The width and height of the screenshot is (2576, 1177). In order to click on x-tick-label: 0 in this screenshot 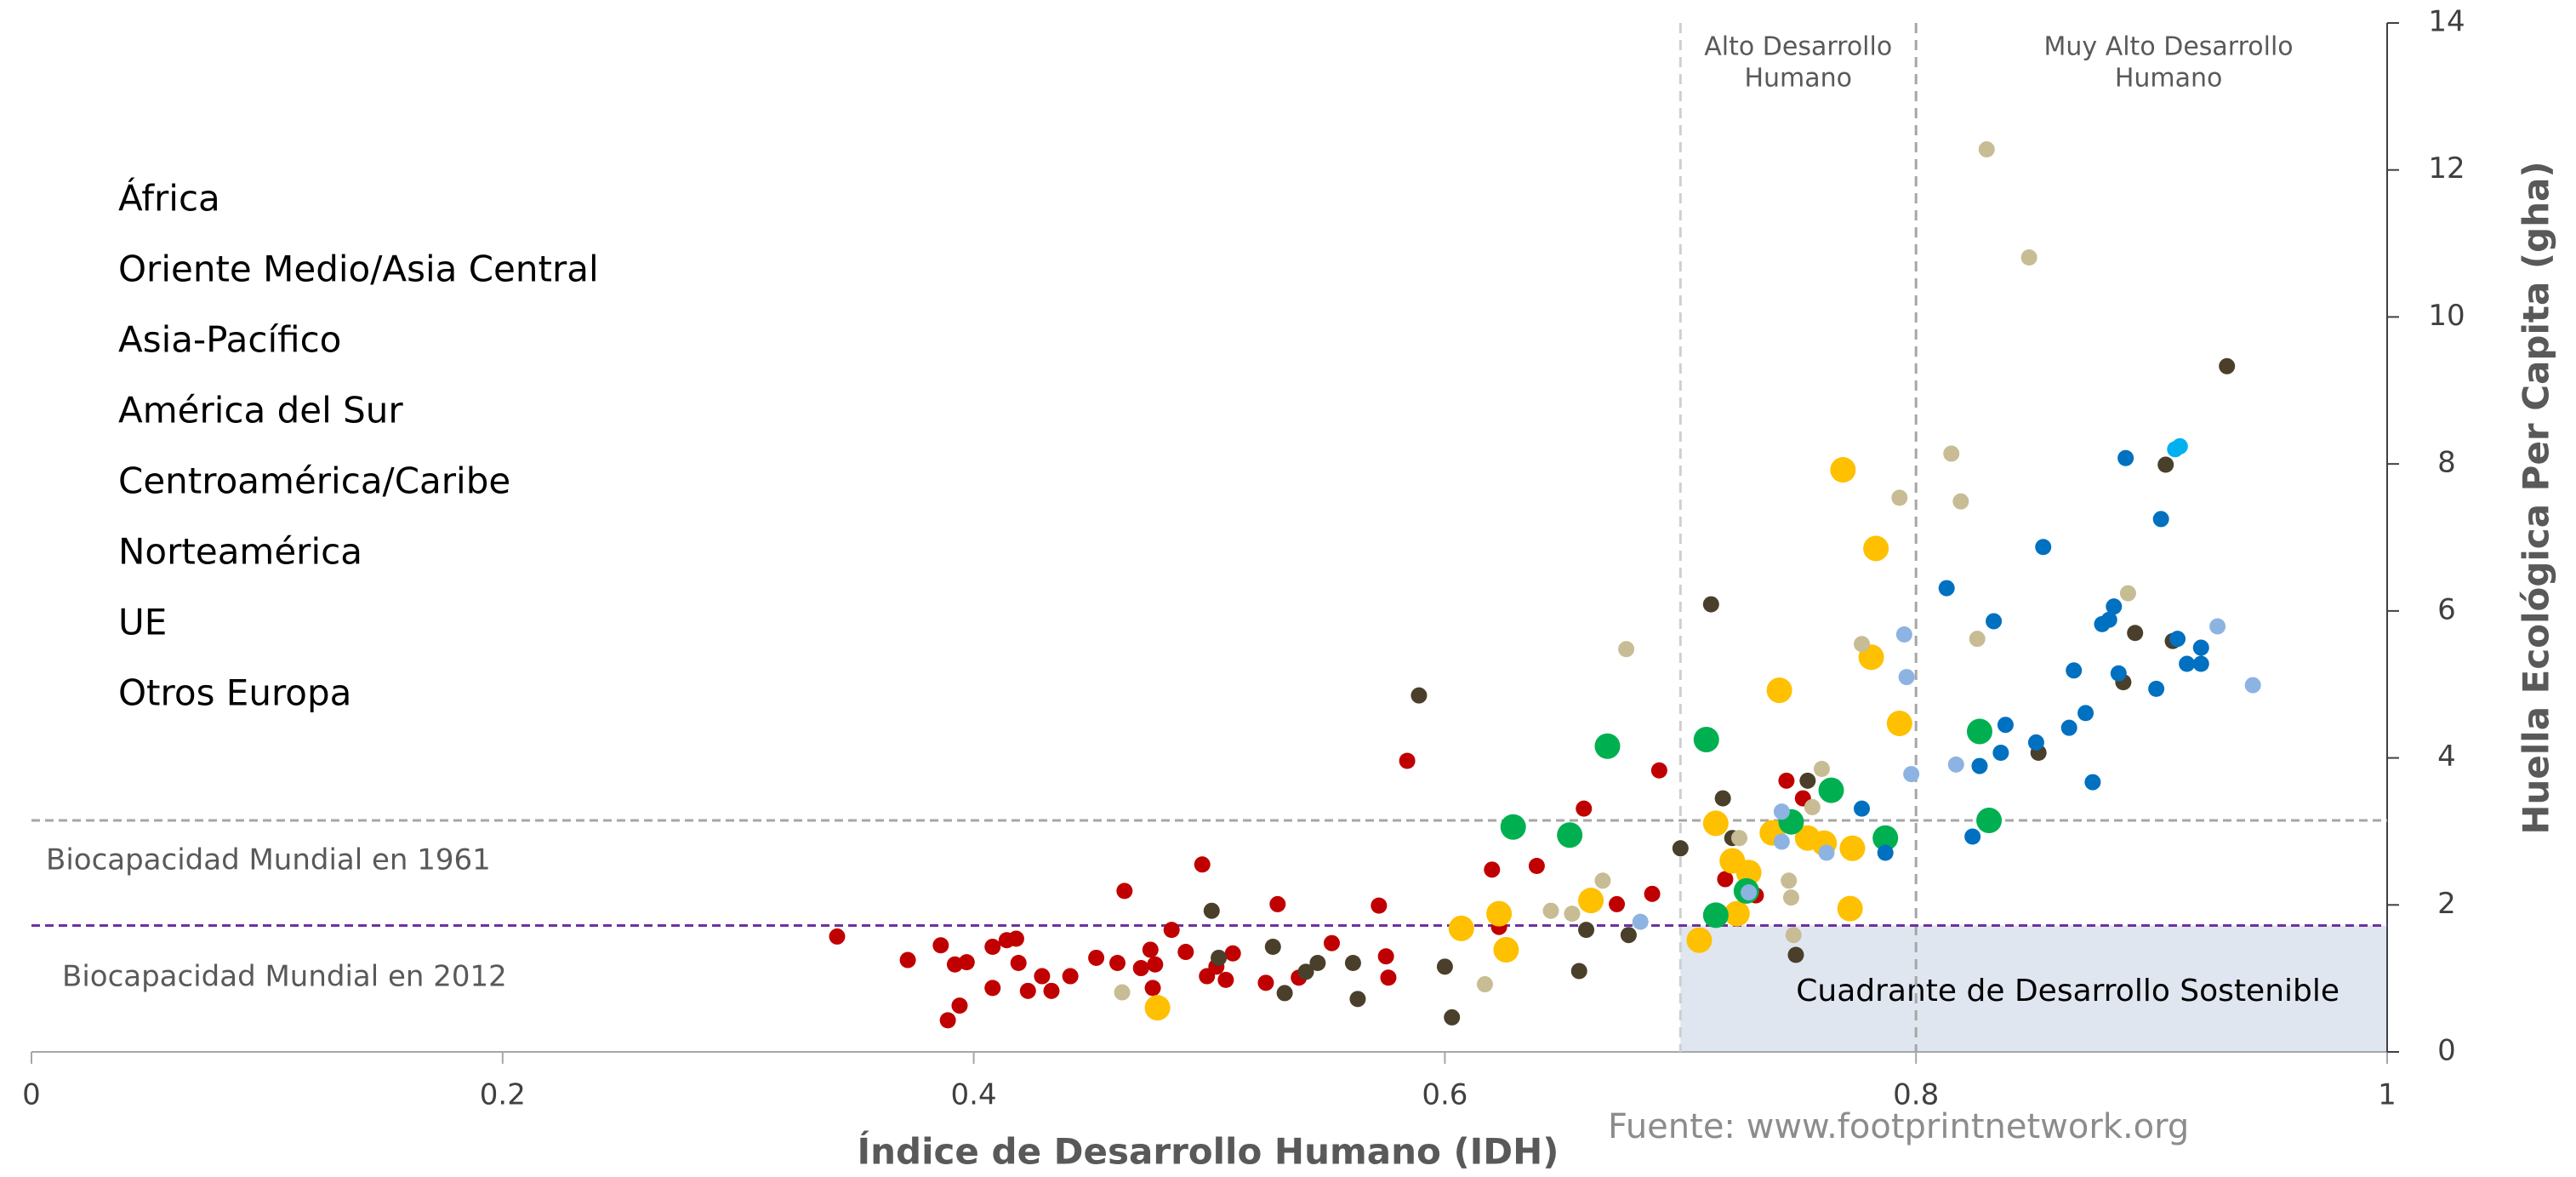, I will do `click(32, 1095)`.